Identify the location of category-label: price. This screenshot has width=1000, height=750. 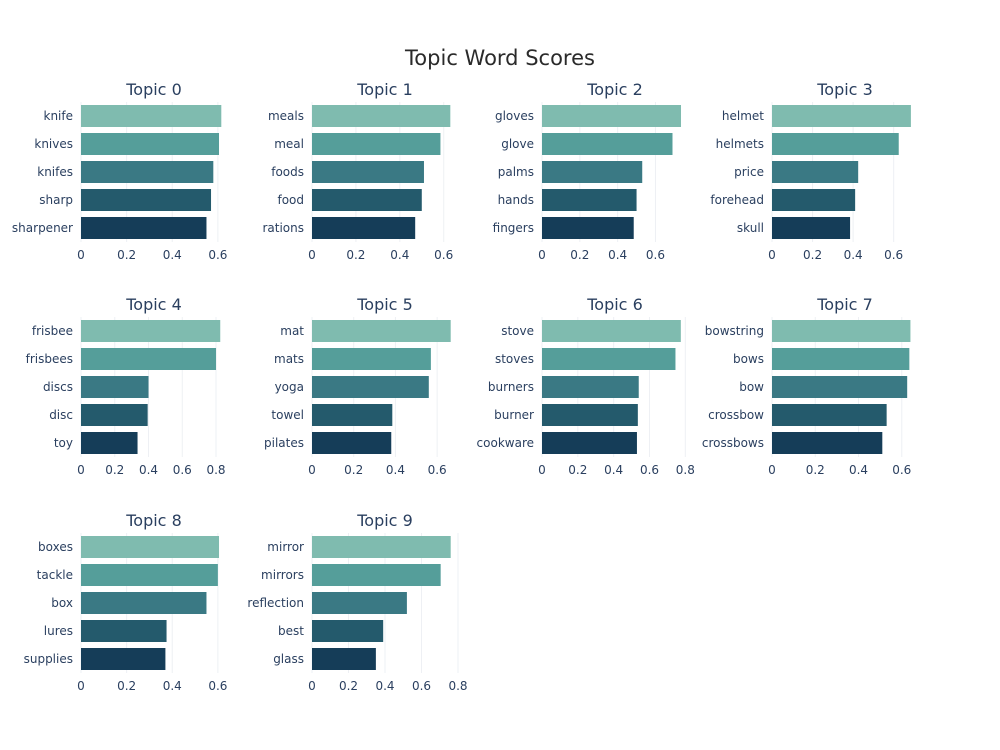
(749, 172).